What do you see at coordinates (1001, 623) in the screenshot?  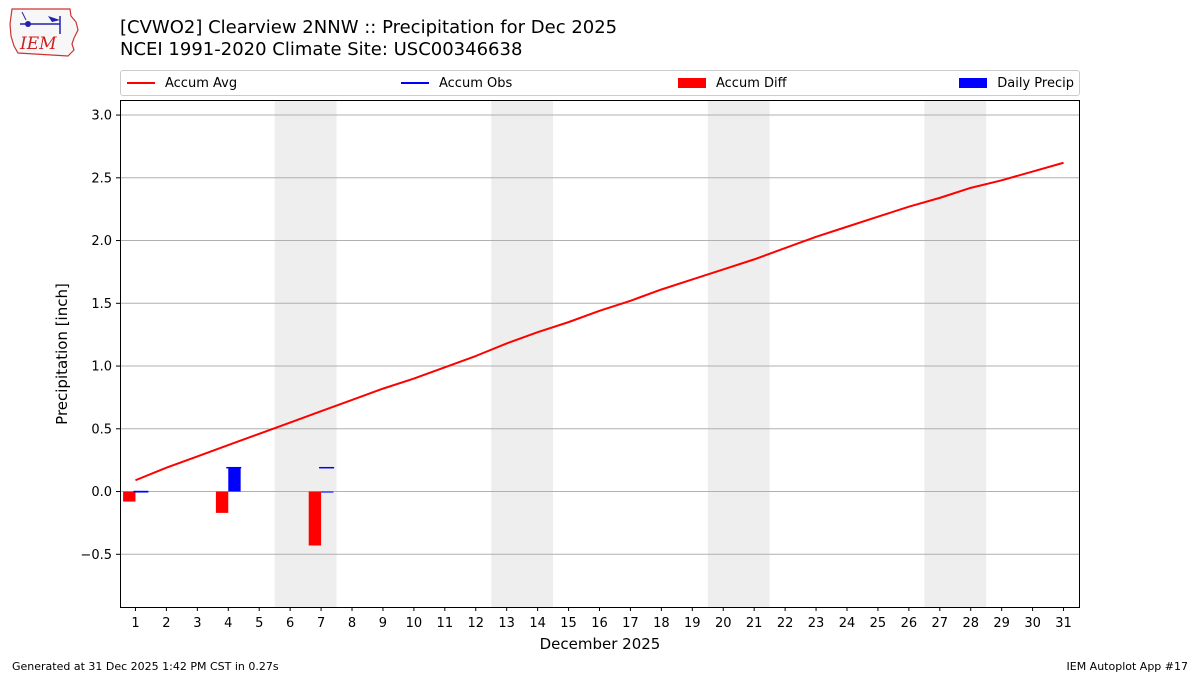 I see `x-tick-label: 29` at bounding box center [1001, 623].